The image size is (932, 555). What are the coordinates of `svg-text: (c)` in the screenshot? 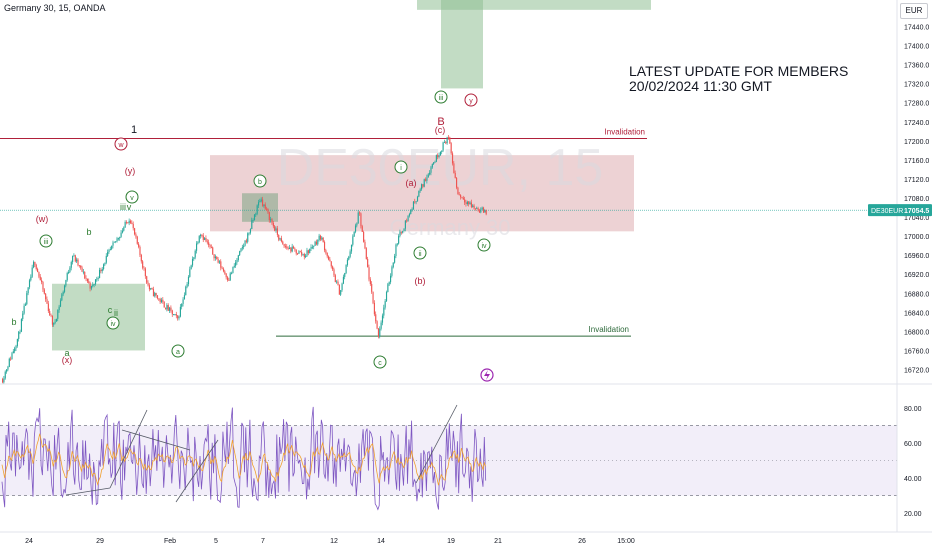 It's located at (440, 130).